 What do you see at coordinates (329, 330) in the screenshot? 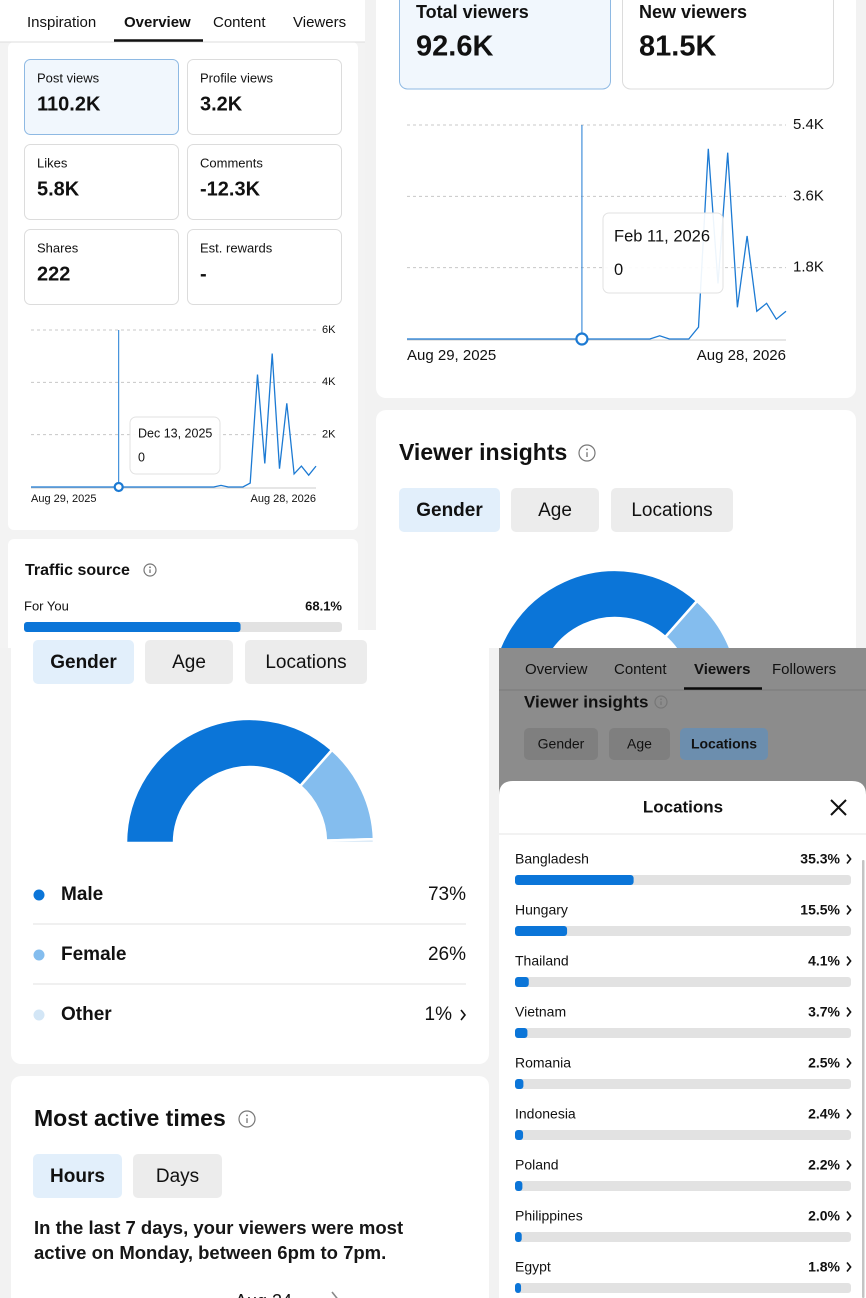
I see `y-tick-label: 6K` at bounding box center [329, 330].